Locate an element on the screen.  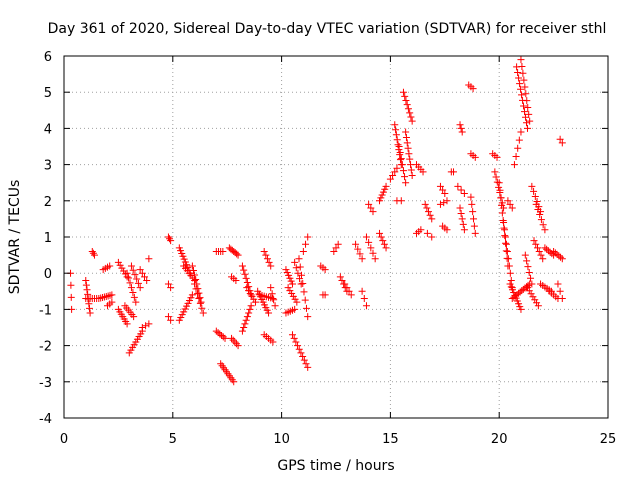
x-tick-label: 25 is located at coordinates (608, 439).